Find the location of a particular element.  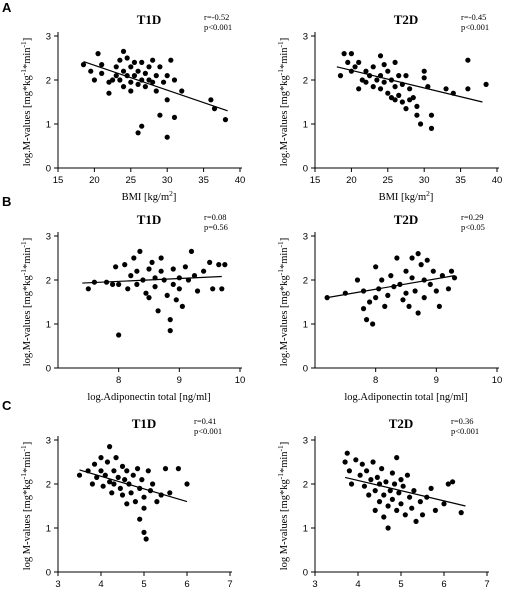

y-tick-label: 1 is located at coordinates (305, 528).